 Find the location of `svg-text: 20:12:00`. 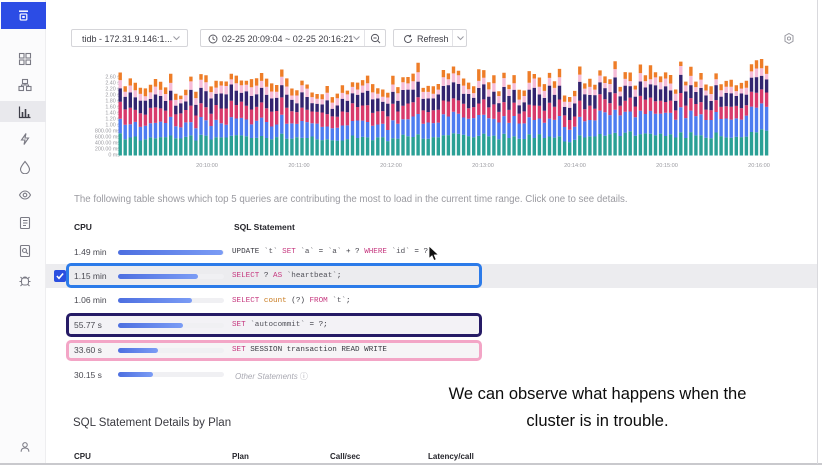

svg-text: 20:12:00 is located at coordinates (391, 166).